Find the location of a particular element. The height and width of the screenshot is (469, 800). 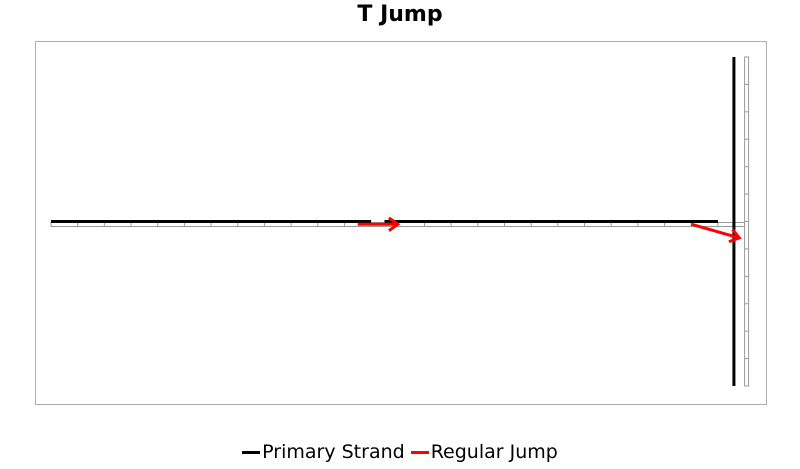

legend-label-primary-strand: Primary Strand is located at coordinates (333, 452).